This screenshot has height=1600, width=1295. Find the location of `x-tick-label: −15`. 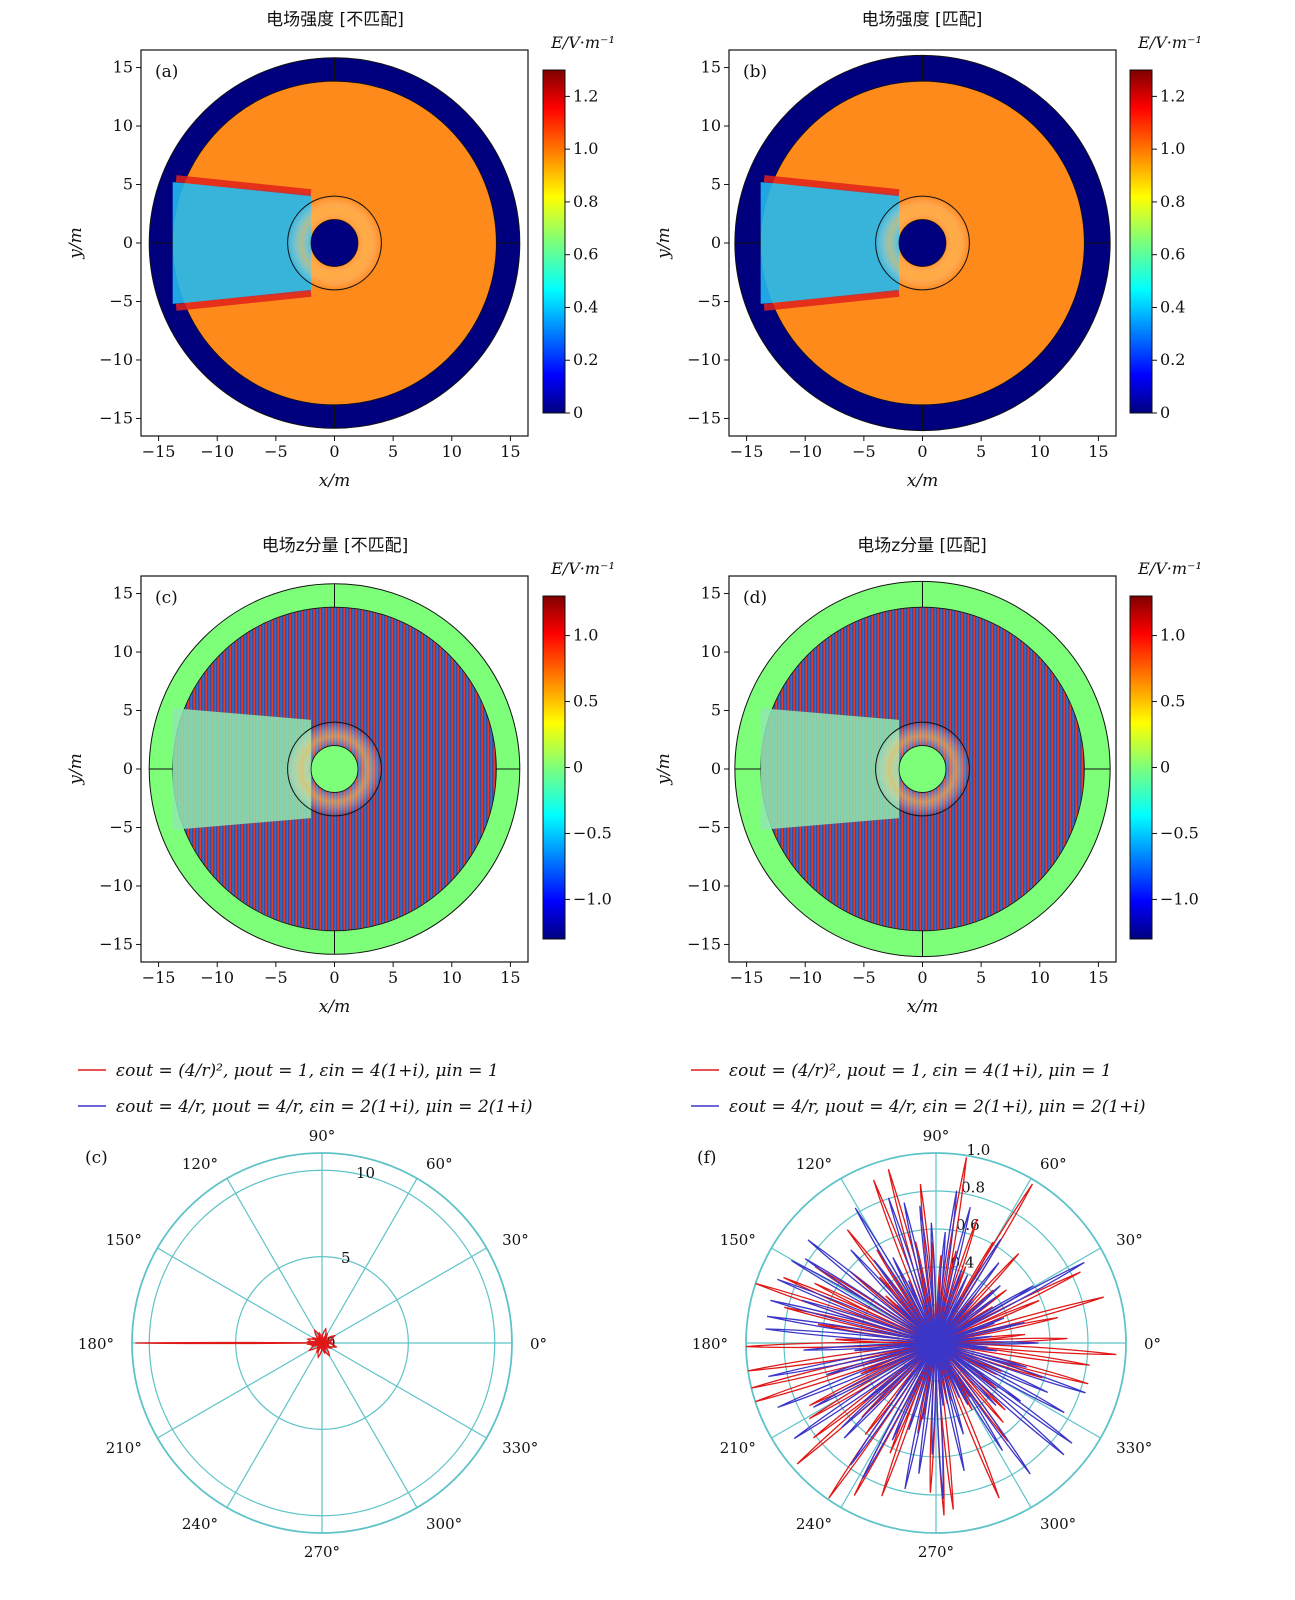

x-tick-label: −15 is located at coordinates (747, 451).